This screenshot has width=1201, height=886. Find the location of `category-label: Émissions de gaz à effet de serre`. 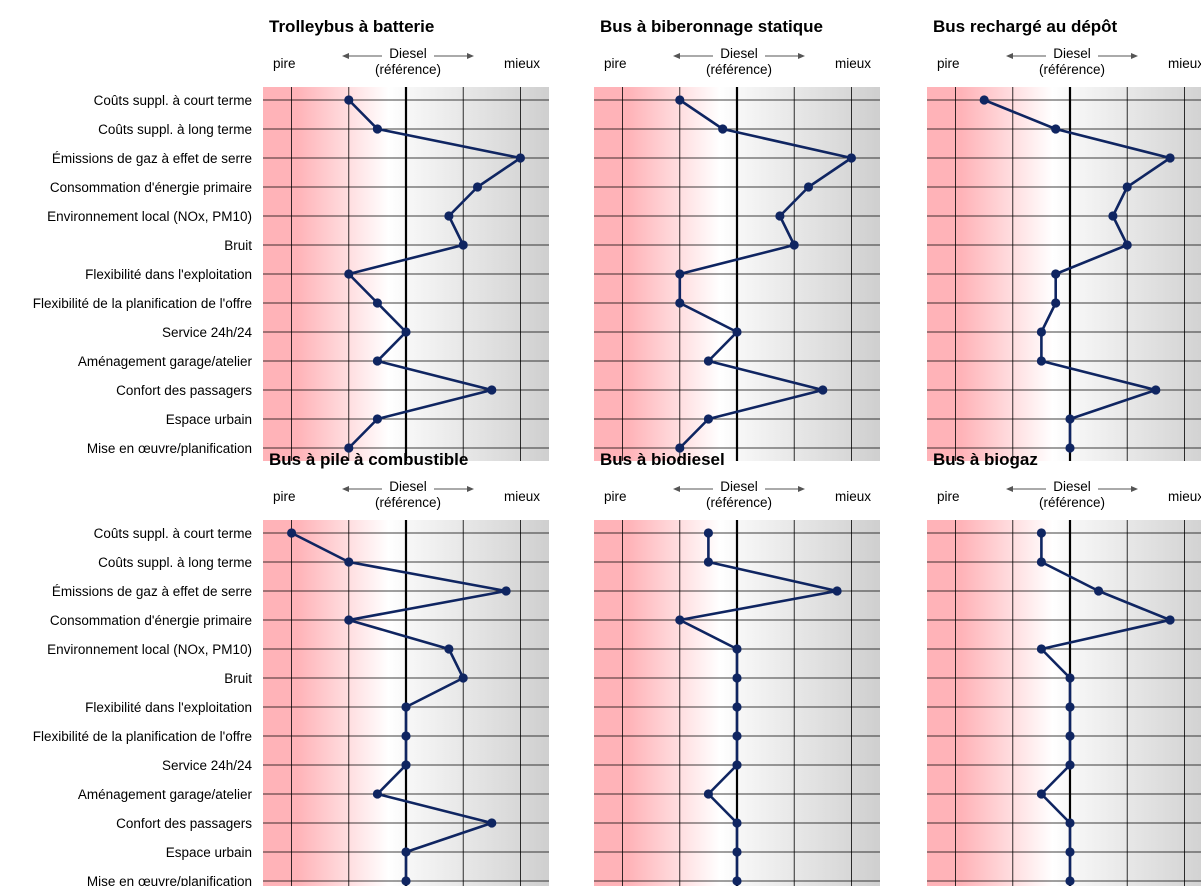

category-label: Émissions de gaz à effet de serre is located at coordinates (152, 591).